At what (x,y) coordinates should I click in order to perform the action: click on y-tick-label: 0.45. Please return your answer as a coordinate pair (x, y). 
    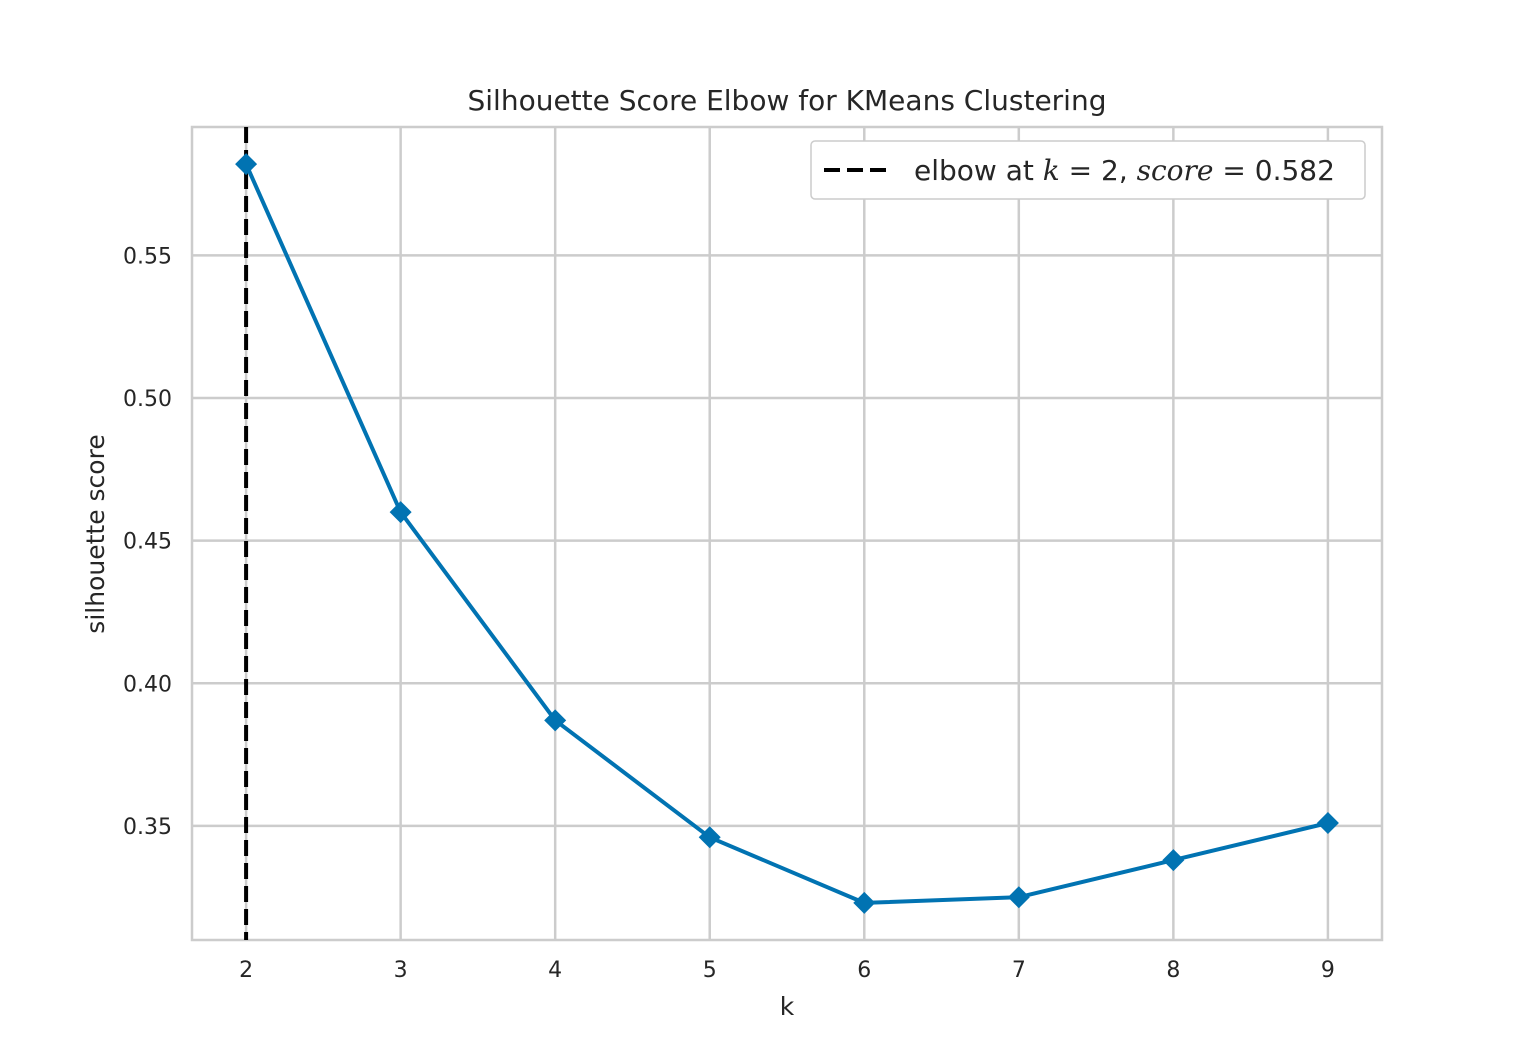
    Looking at the image, I should click on (147, 542).